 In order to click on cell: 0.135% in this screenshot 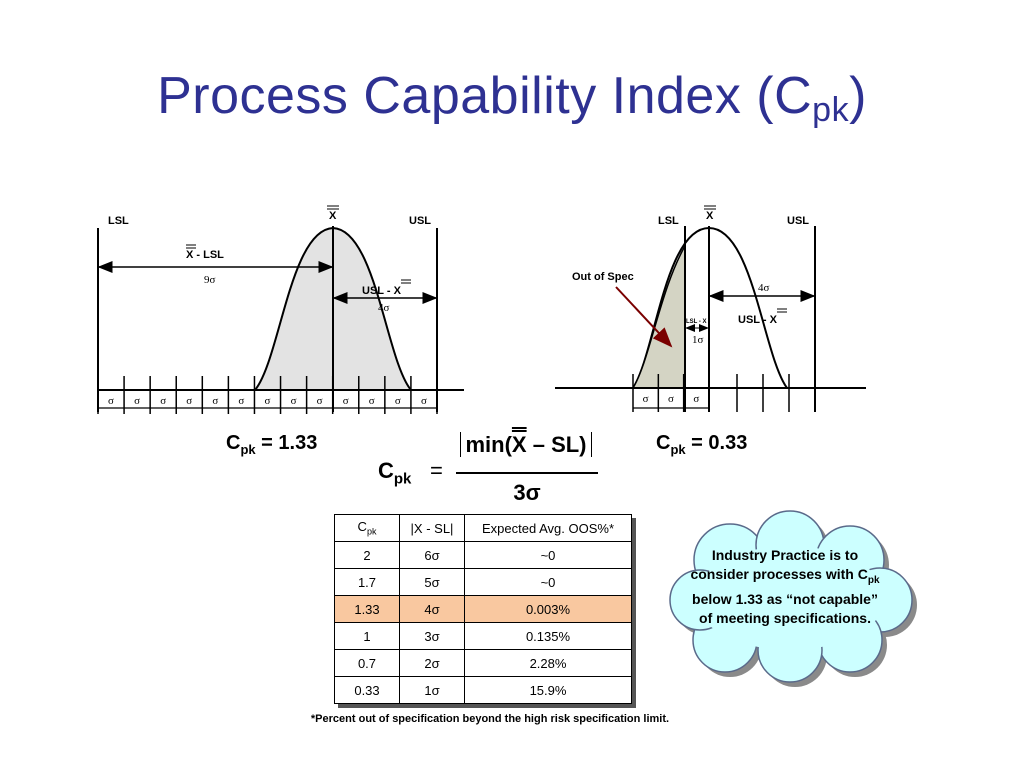, I will do `click(548, 636)`.